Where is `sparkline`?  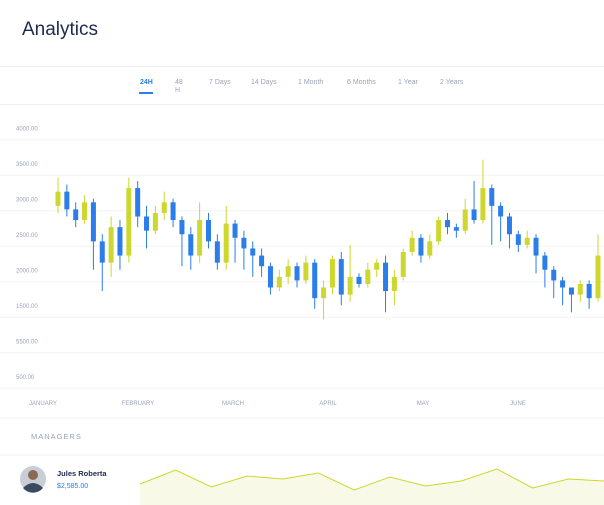 sparkline is located at coordinates (371, 479).